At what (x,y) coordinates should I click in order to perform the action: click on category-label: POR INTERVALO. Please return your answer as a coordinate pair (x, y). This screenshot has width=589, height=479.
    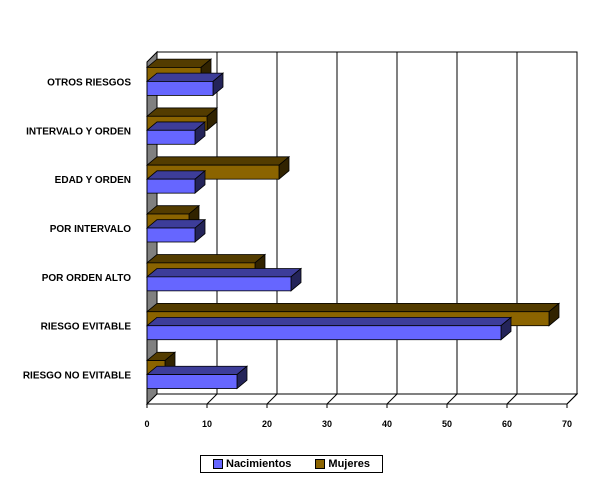
    Looking at the image, I should click on (91, 229).